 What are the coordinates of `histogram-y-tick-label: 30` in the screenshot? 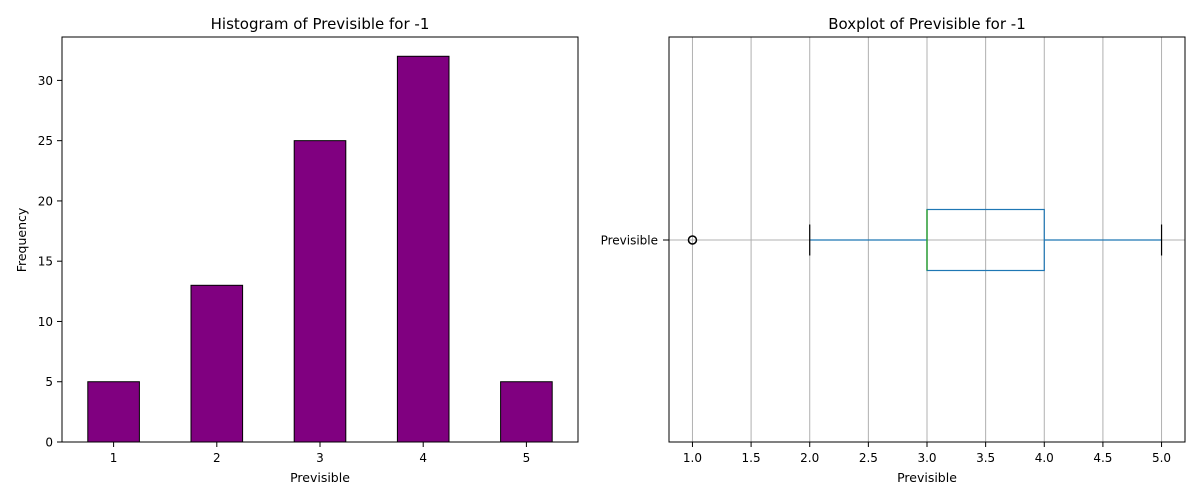 It's located at (45, 81).